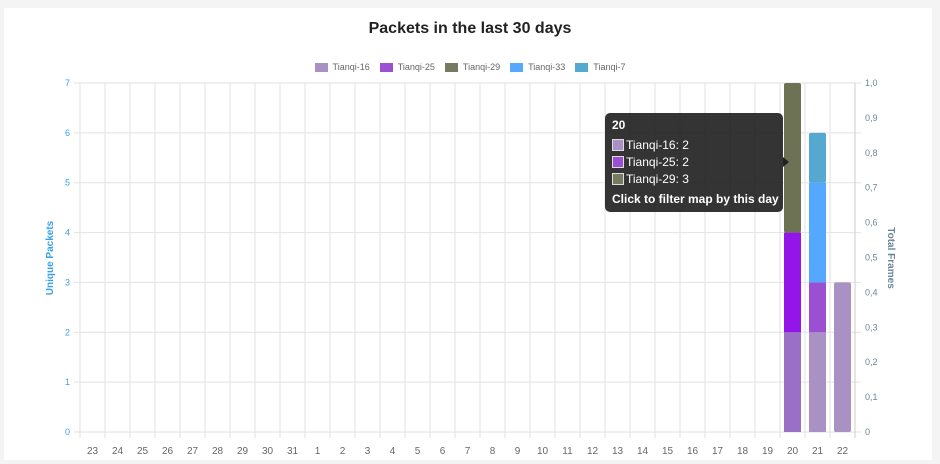 This screenshot has height=464, width=940. What do you see at coordinates (470, 28) in the screenshot?
I see `chart-title: Packets in the last 30 days` at bounding box center [470, 28].